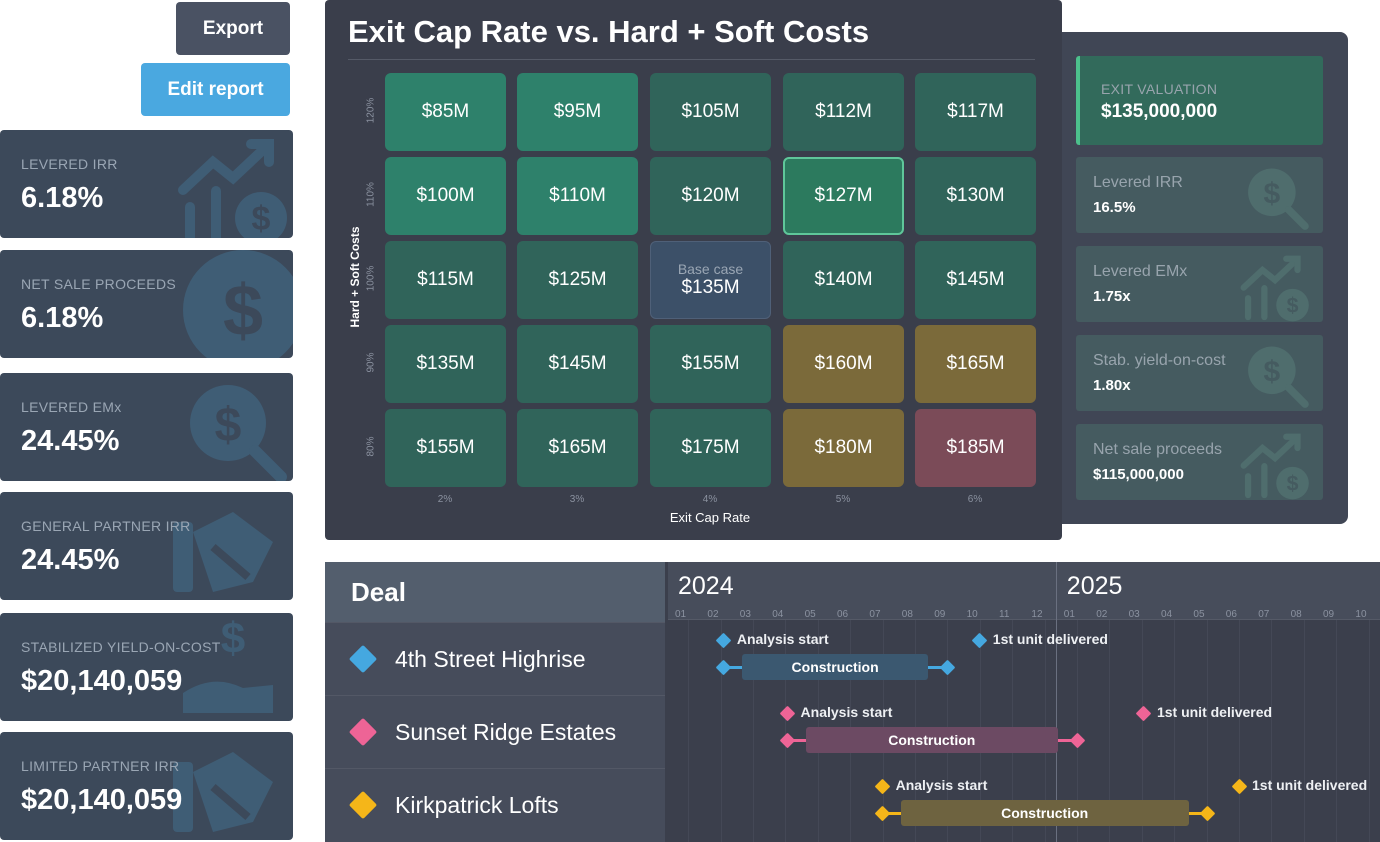 Image resolution: width=1380 pixels, height=842 pixels. Describe the element at coordinates (710, 196) in the screenshot. I see `heatmap-cell: $120M` at that location.